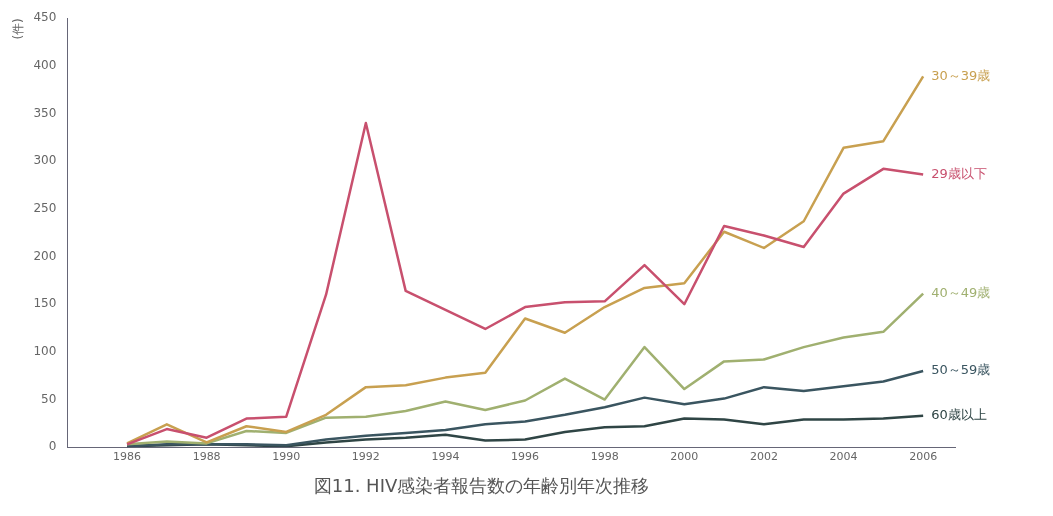 The image size is (1053, 516). Describe the element at coordinates (843, 456) in the screenshot. I see `x-tick-label: 2004` at that location.